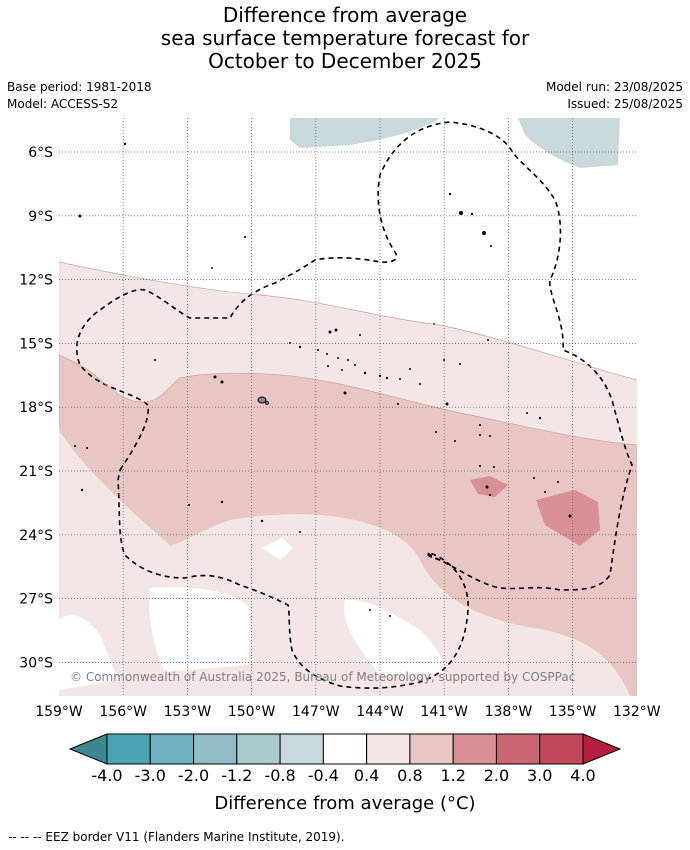 Image resolution: width=690 pixels, height=850 pixels. What do you see at coordinates (453, 775) in the screenshot?
I see `colorbar-tick-label: 1.2` at bounding box center [453, 775].